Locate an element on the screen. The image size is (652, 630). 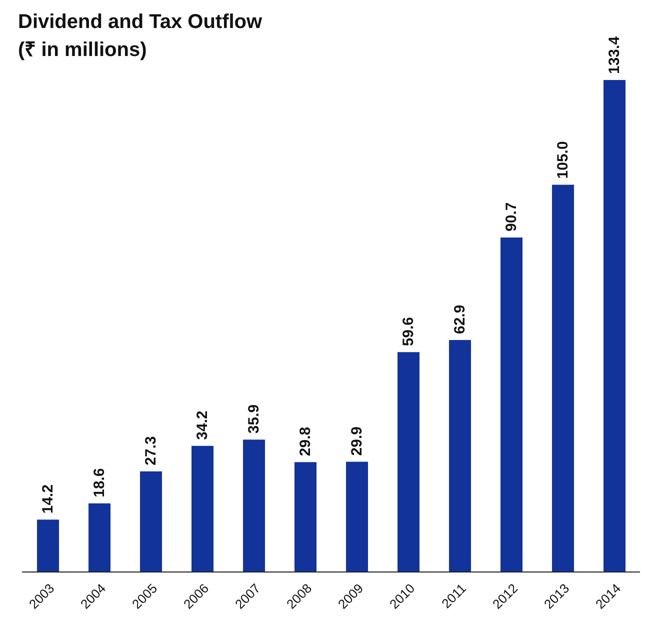
data-label: 133.4 is located at coordinates (614, 55).